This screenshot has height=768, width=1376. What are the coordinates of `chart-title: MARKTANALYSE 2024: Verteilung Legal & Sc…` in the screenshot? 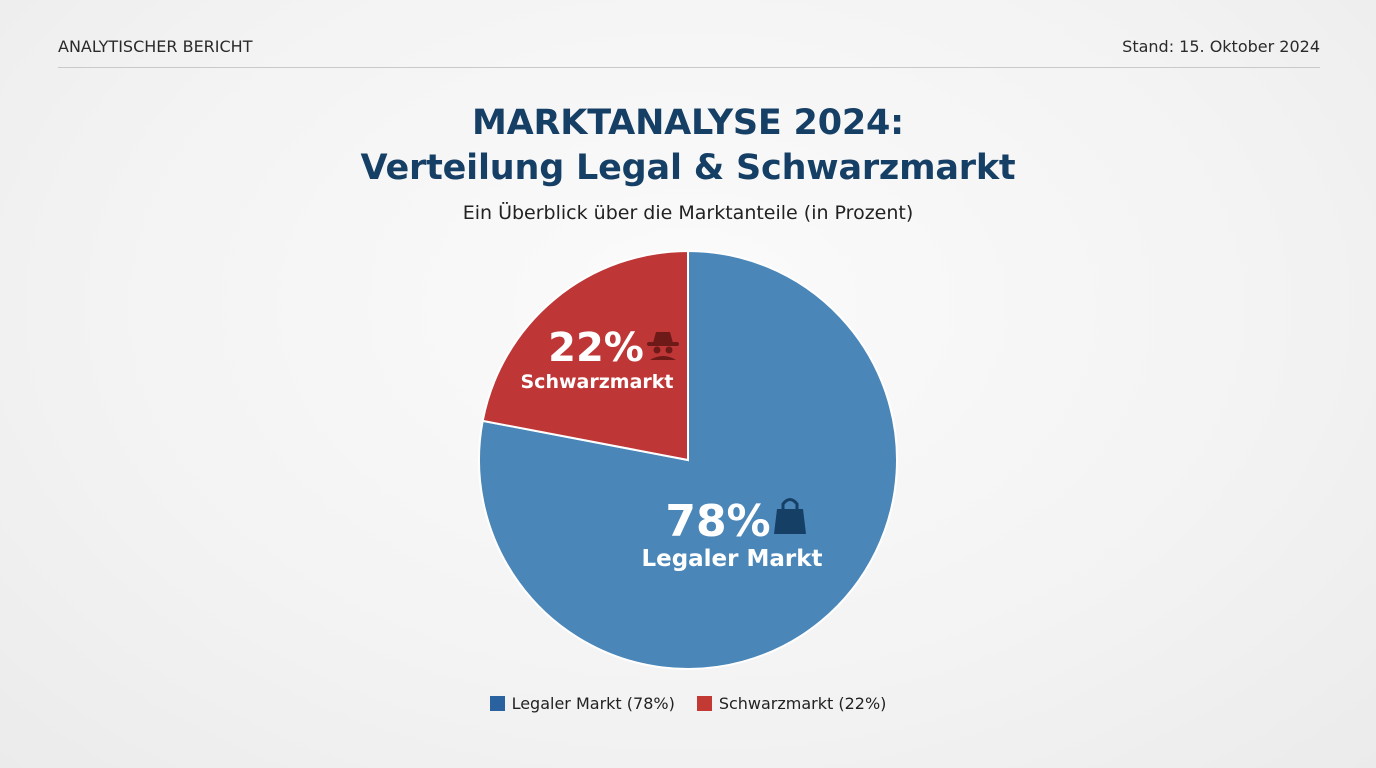 It's located at (688, 146).